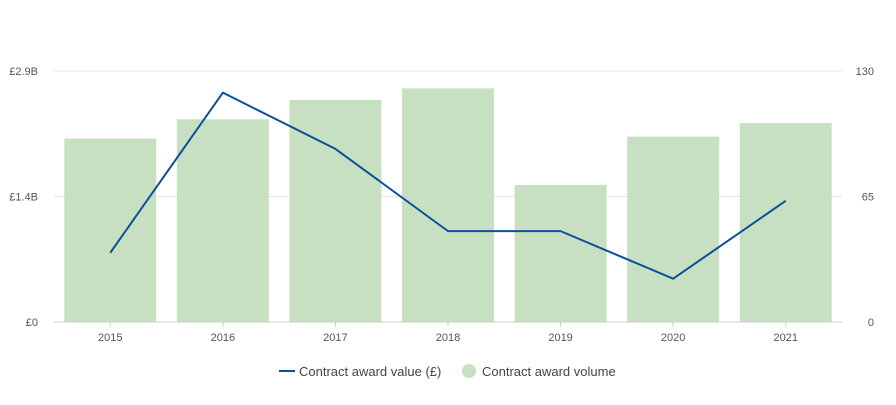 This screenshot has width=896, height=405. Describe the element at coordinates (370, 371) in the screenshot. I see `legend-label-value: Contract award value (£)` at that location.